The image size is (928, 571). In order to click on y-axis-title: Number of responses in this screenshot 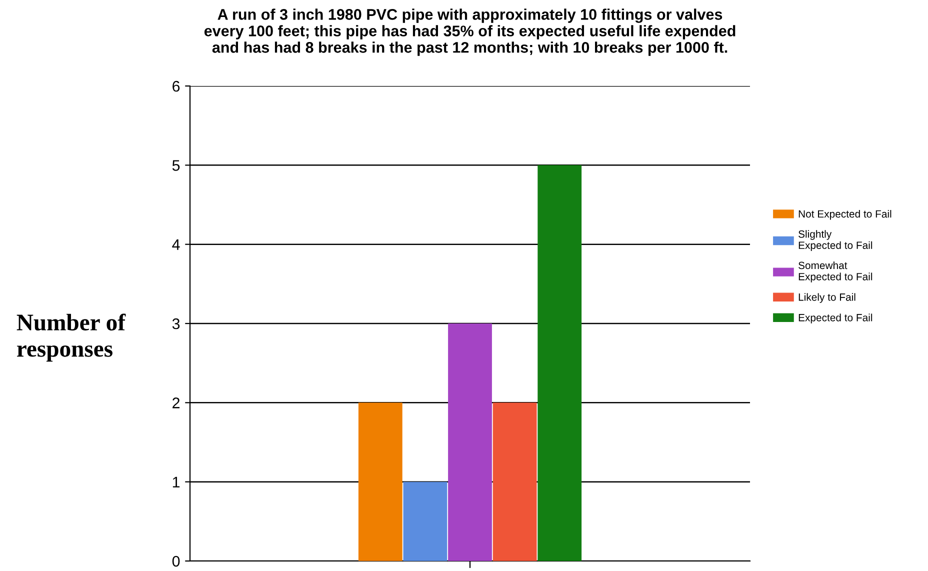, I will do `click(71, 338)`.